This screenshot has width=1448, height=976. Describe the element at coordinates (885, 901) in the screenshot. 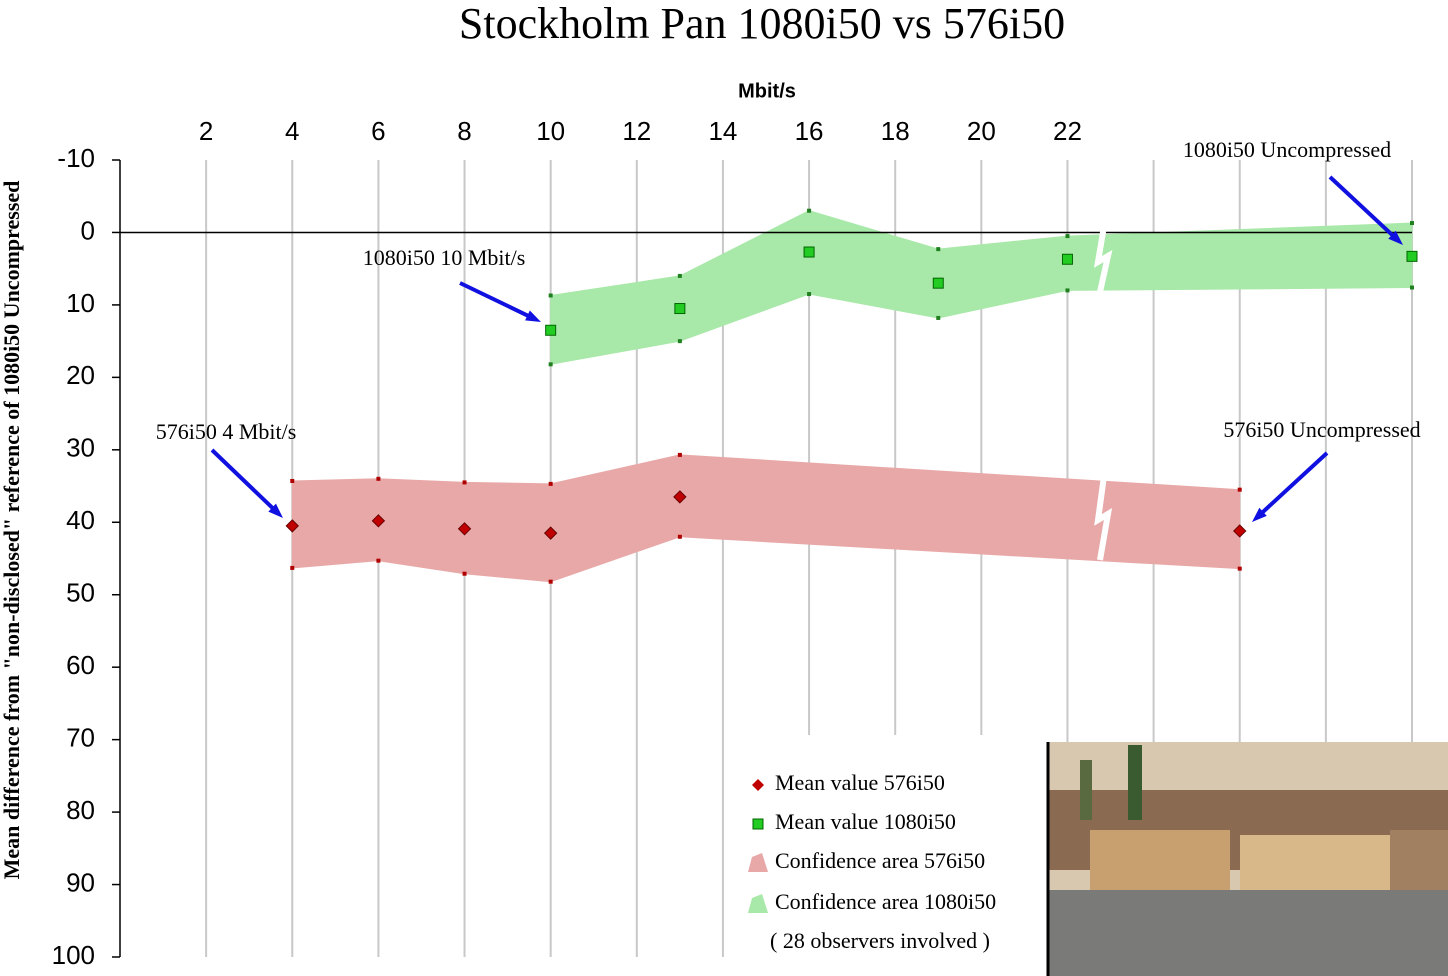

I see `legend-label: Confidence area 1080i50` at that location.